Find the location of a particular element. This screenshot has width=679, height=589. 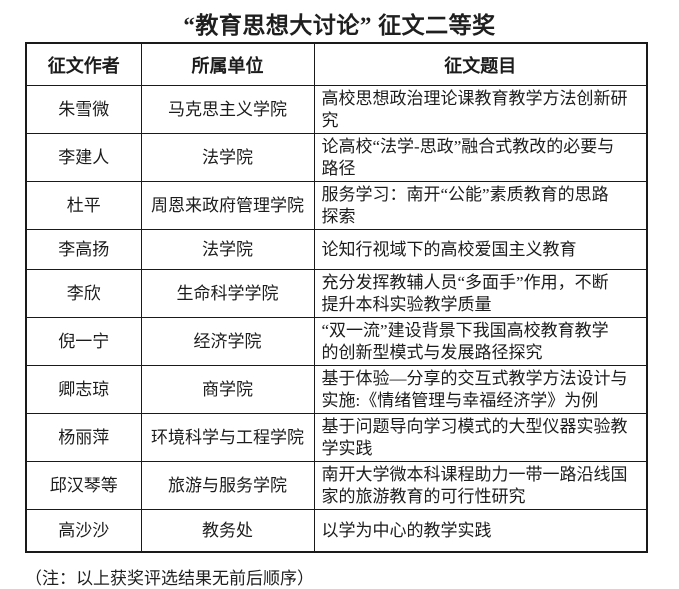

essay-title-cell: 南开大学微本科课程助力一带一路沿线国 家的旅游教育的可行性研究 is located at coordinates (480, 485).